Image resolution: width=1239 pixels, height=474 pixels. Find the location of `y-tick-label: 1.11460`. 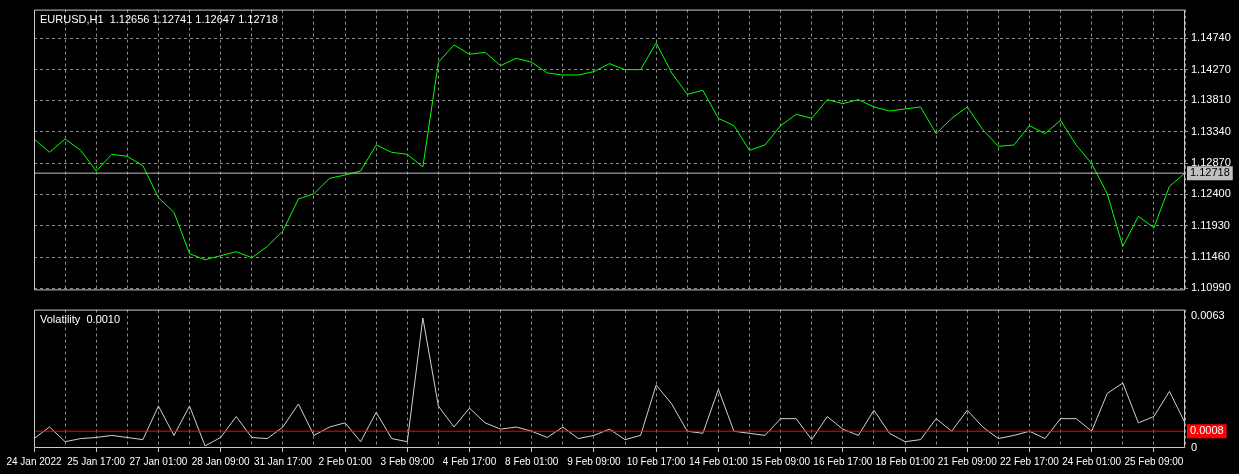

y-tick-label: 1.11460 is located at coordinates (1210, 256).